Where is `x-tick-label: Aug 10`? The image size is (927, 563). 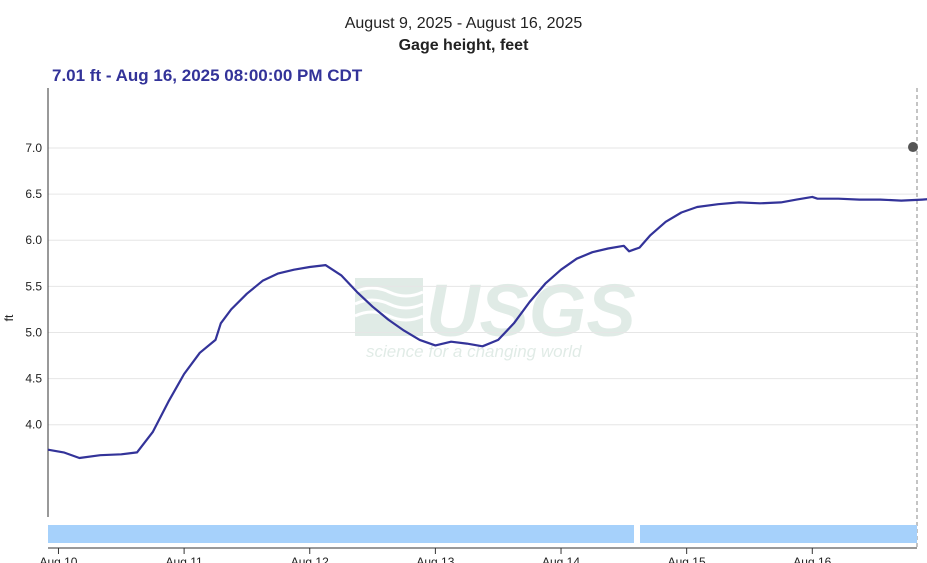
x-tick-label: Aug 10 is located at coordinates (58, 559).